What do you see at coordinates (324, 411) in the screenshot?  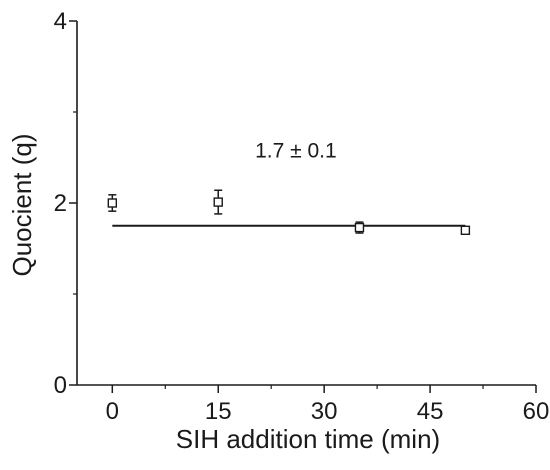 I see `x-tick-label: 30` at bounding box center [324, 411].